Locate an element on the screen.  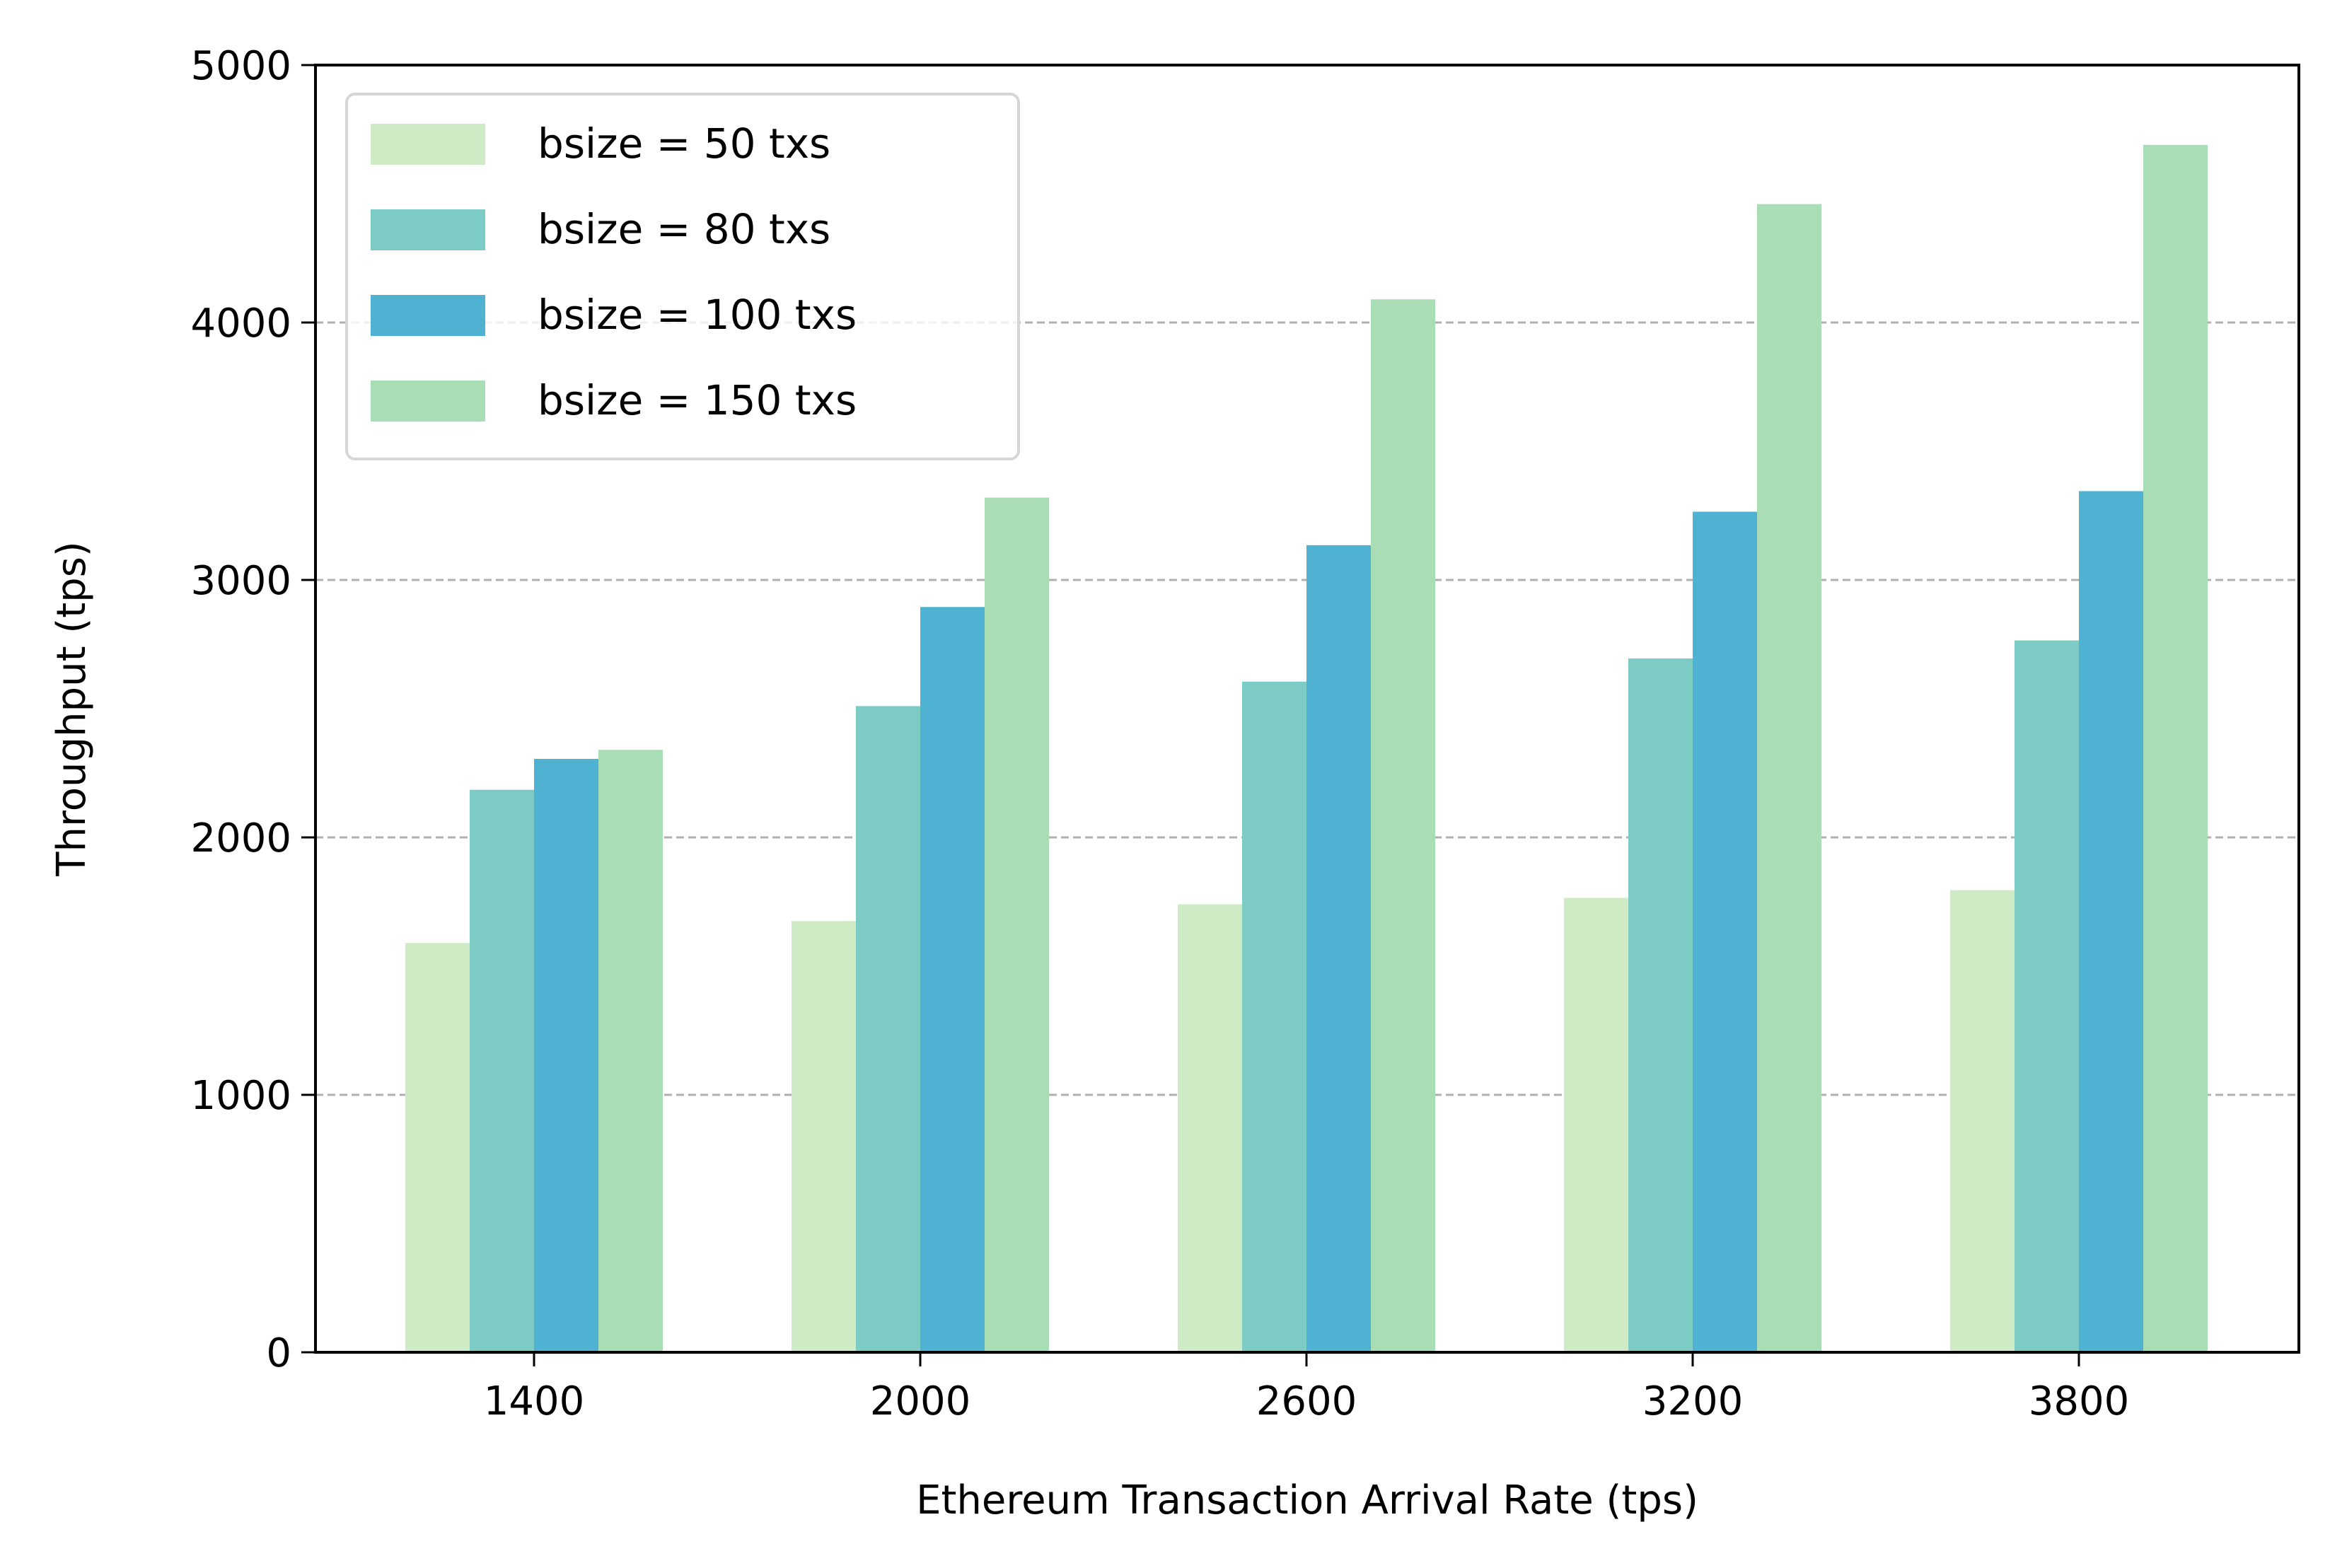
x-tick-label: 3800 is located at coordinates (2079, 1401).